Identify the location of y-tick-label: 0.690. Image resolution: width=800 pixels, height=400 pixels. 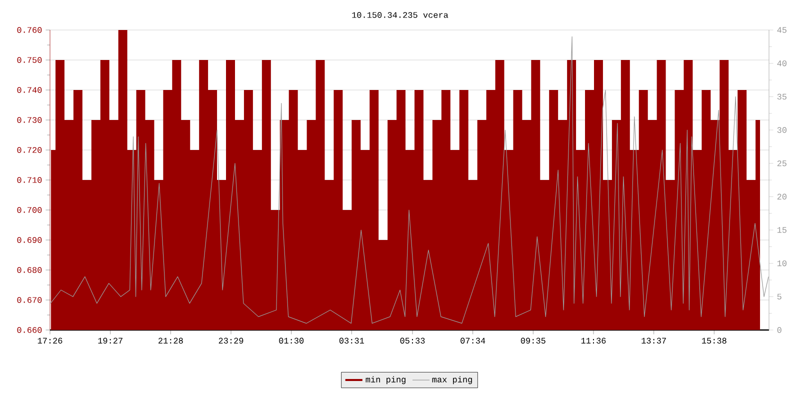
(29, 240).